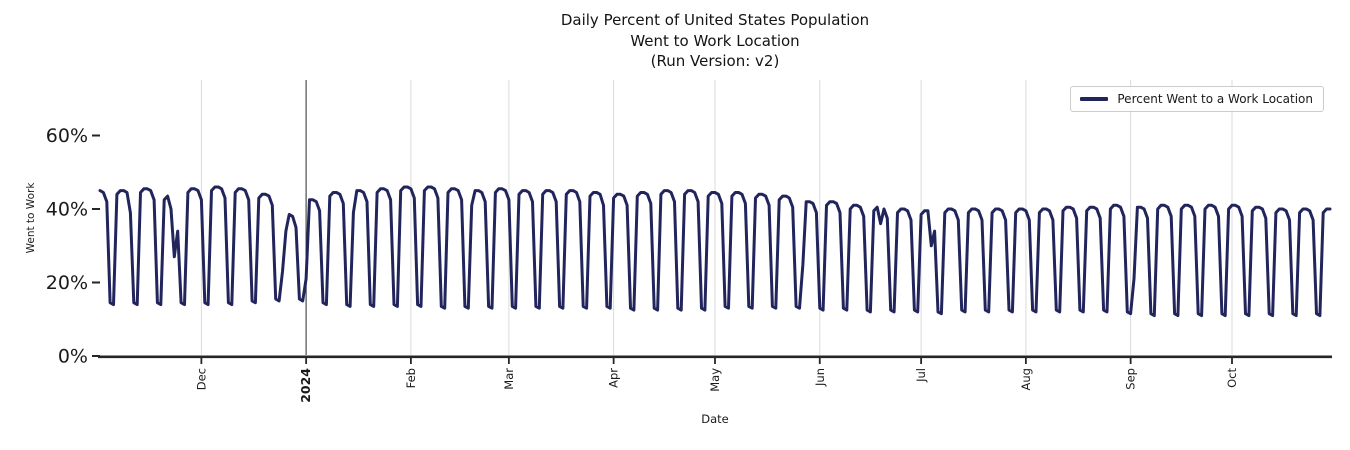 This screenshot has height=450, width=1350. I want to click on legend: Percent Went to a Work Location, so click(1197, 99).